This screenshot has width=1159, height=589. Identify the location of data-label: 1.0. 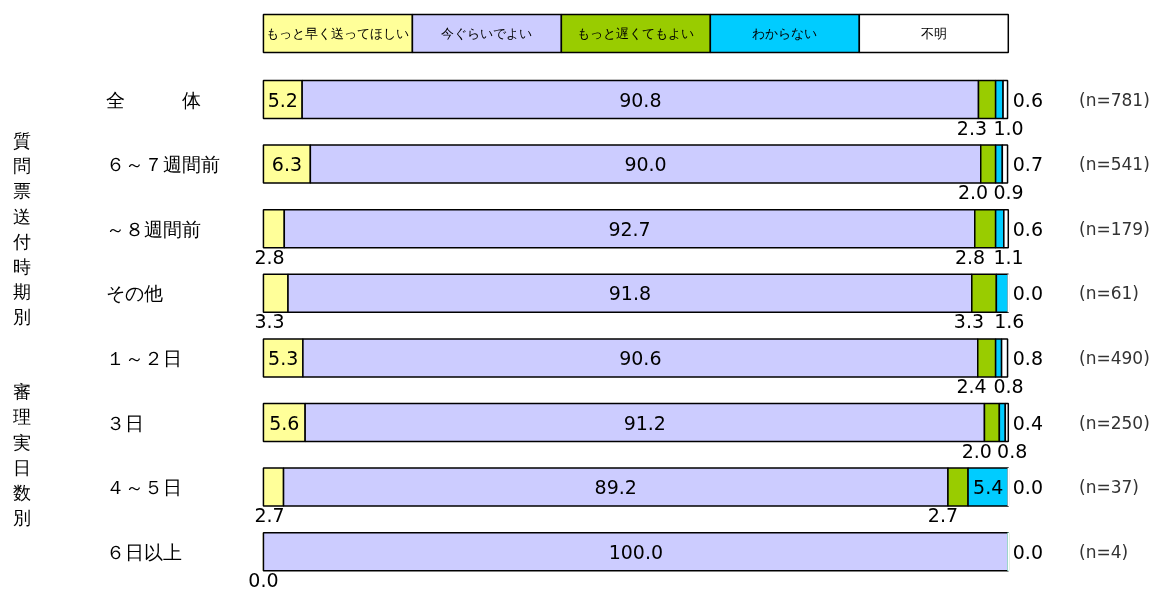
(1008, 127).